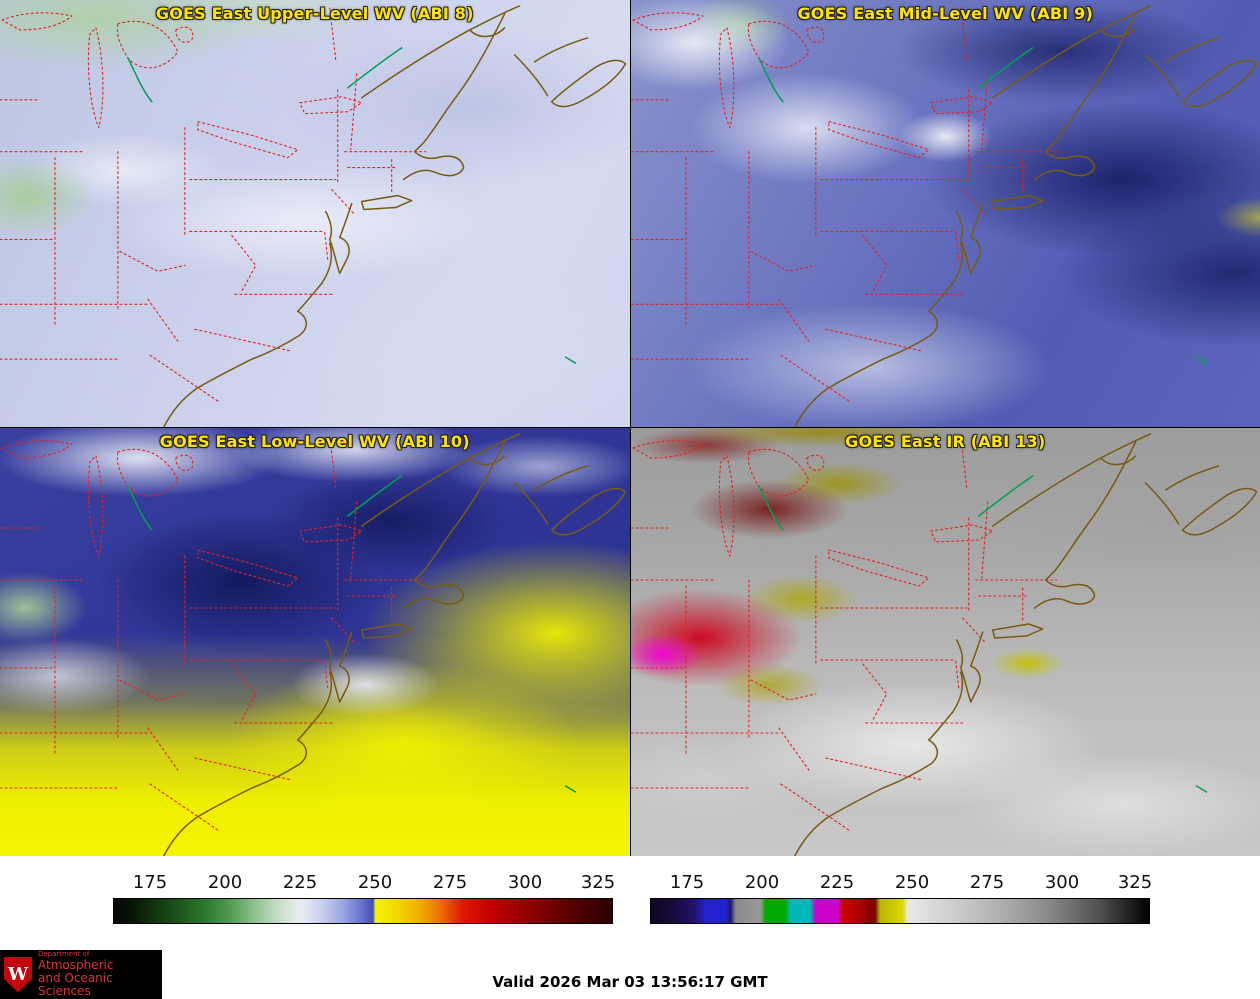  I want to click on logo-dept-prefix: Department of, so click(64, 953).